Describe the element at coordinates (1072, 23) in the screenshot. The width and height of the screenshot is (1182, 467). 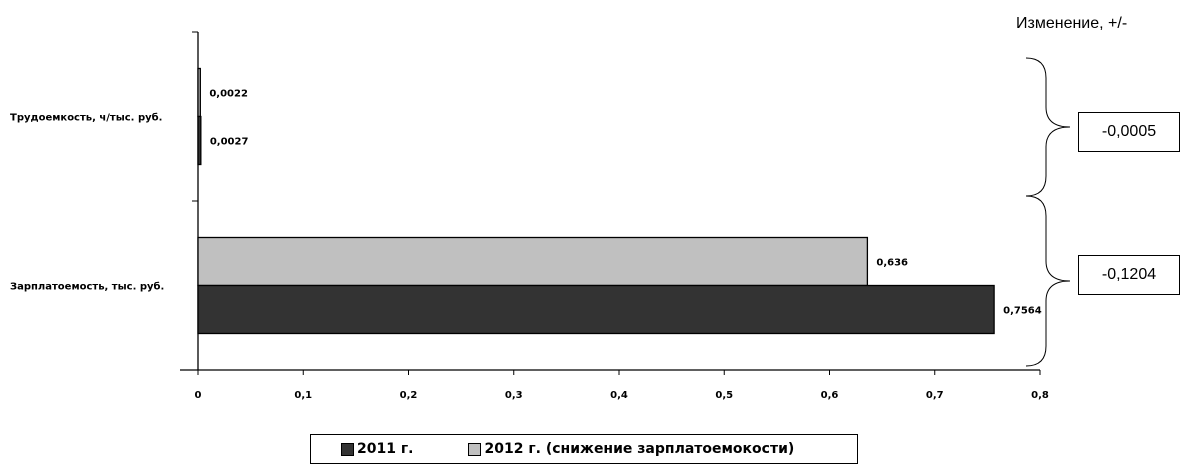
I see `change-title: Изменение, +/-` at that location.